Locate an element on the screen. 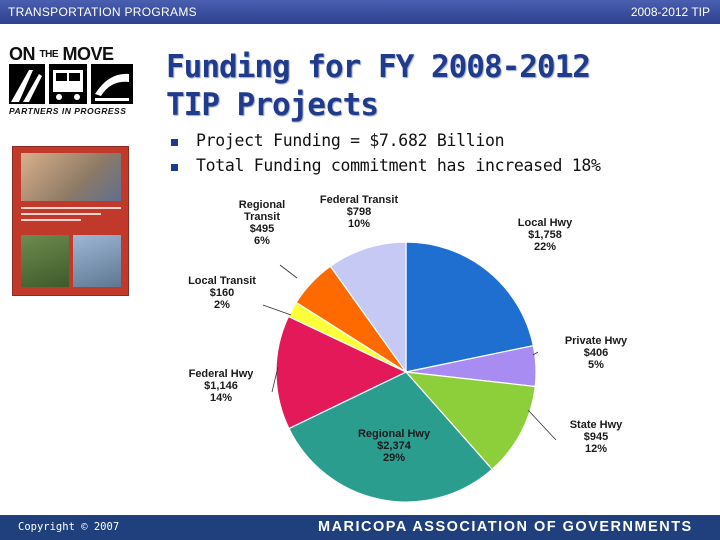  data-label-regional-transit: Regional Transit $495 6% is located at coordinates (262, 223).